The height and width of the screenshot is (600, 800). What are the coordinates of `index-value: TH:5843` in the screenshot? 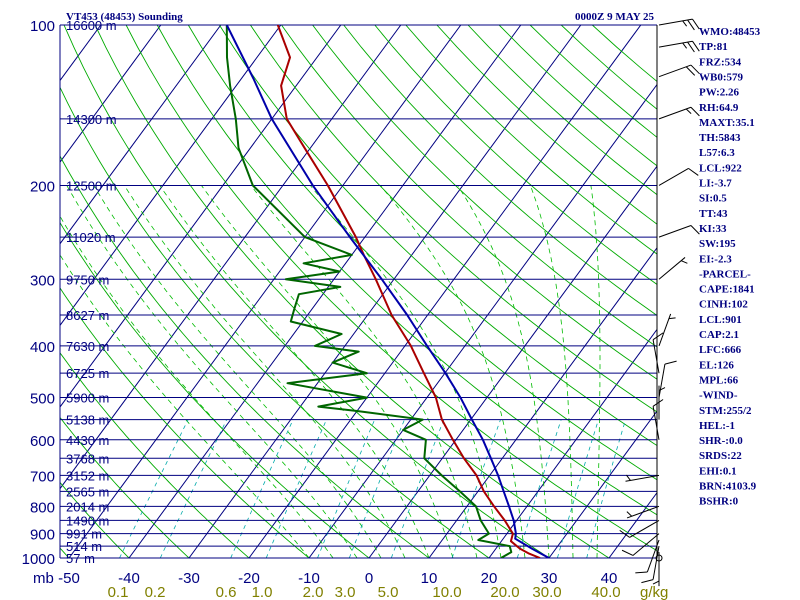 It's located at (720, 138).